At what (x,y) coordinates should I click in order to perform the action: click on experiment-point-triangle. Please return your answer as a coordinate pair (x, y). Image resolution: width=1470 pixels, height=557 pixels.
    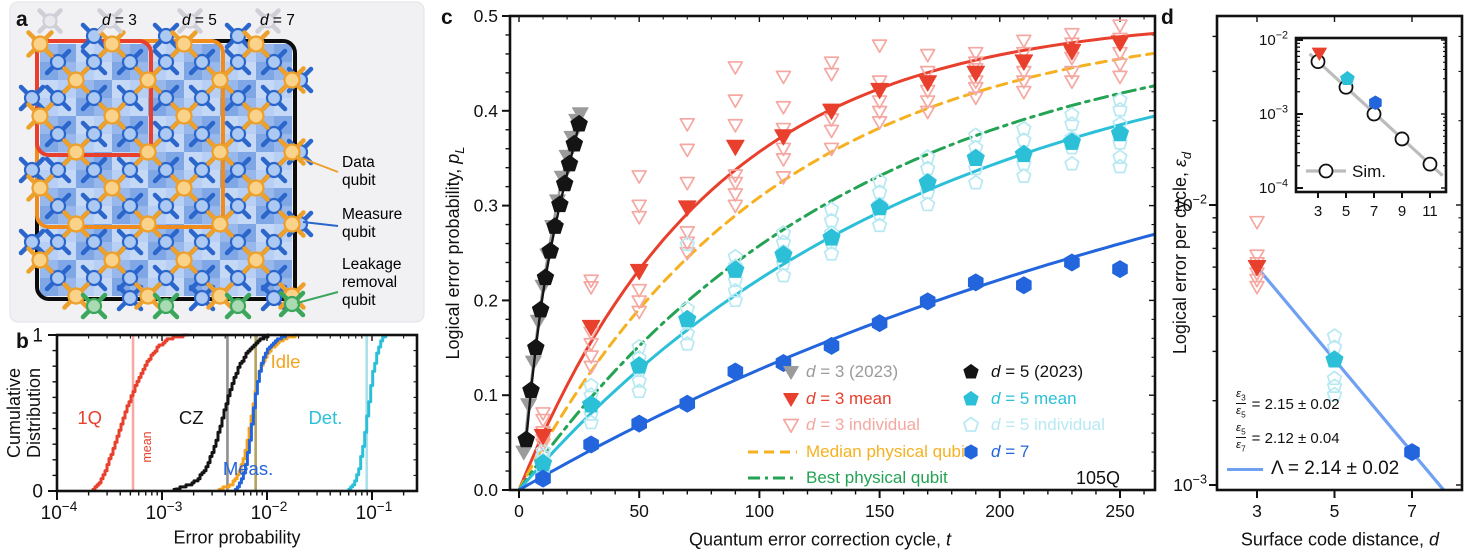
    Looking at the image, I should click on (1319, 54).